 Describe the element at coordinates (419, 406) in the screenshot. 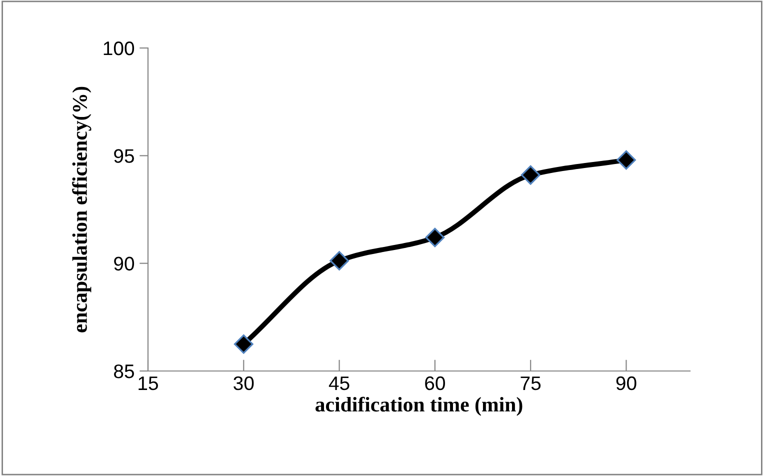

I see `x-axis-title: acidification time (min)` at that location.